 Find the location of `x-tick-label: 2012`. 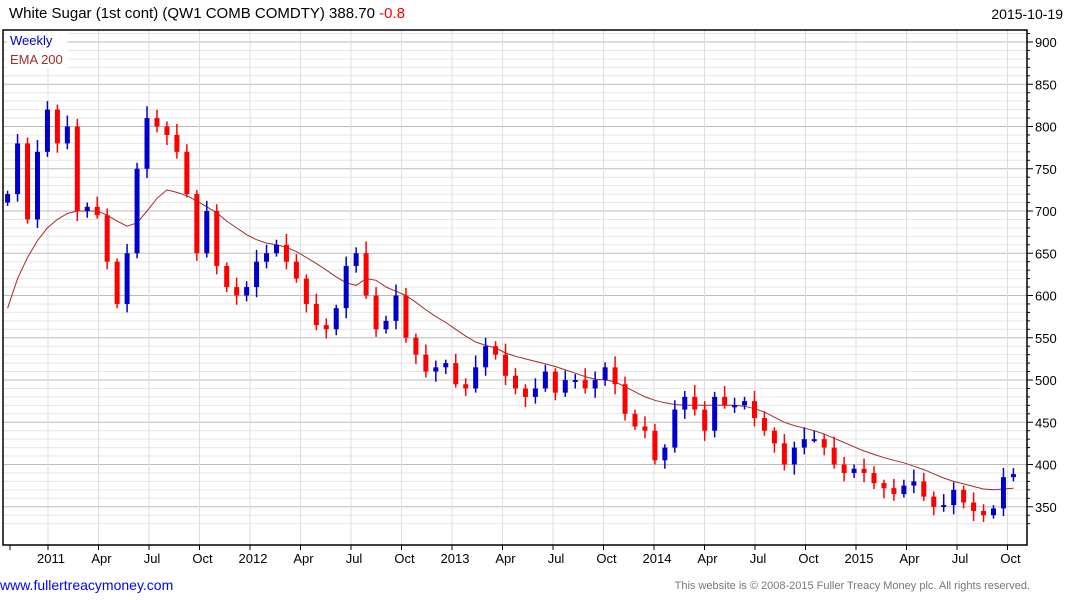

x-tick-label: 2012 is located at coordinates (253, 558).